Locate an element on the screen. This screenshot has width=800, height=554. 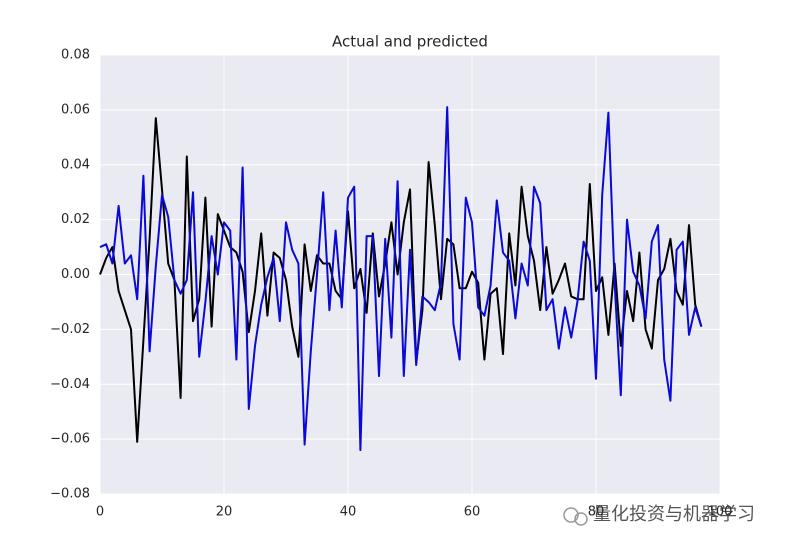
y-tick-label: −0.08 is located at coordinates (70, 494).